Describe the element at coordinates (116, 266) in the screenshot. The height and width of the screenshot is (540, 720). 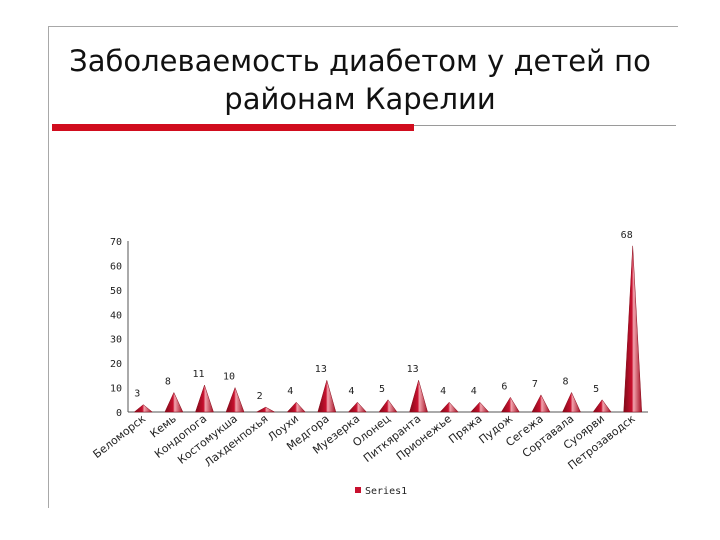
I see `y-tick-label-60: 60` at that location.